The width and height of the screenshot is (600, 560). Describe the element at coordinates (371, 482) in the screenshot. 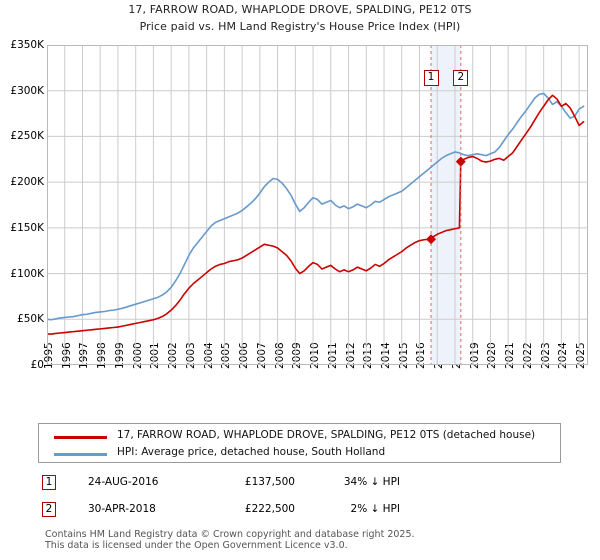

I see `sale-delta-1: 34% ↓ HPI` at that location.